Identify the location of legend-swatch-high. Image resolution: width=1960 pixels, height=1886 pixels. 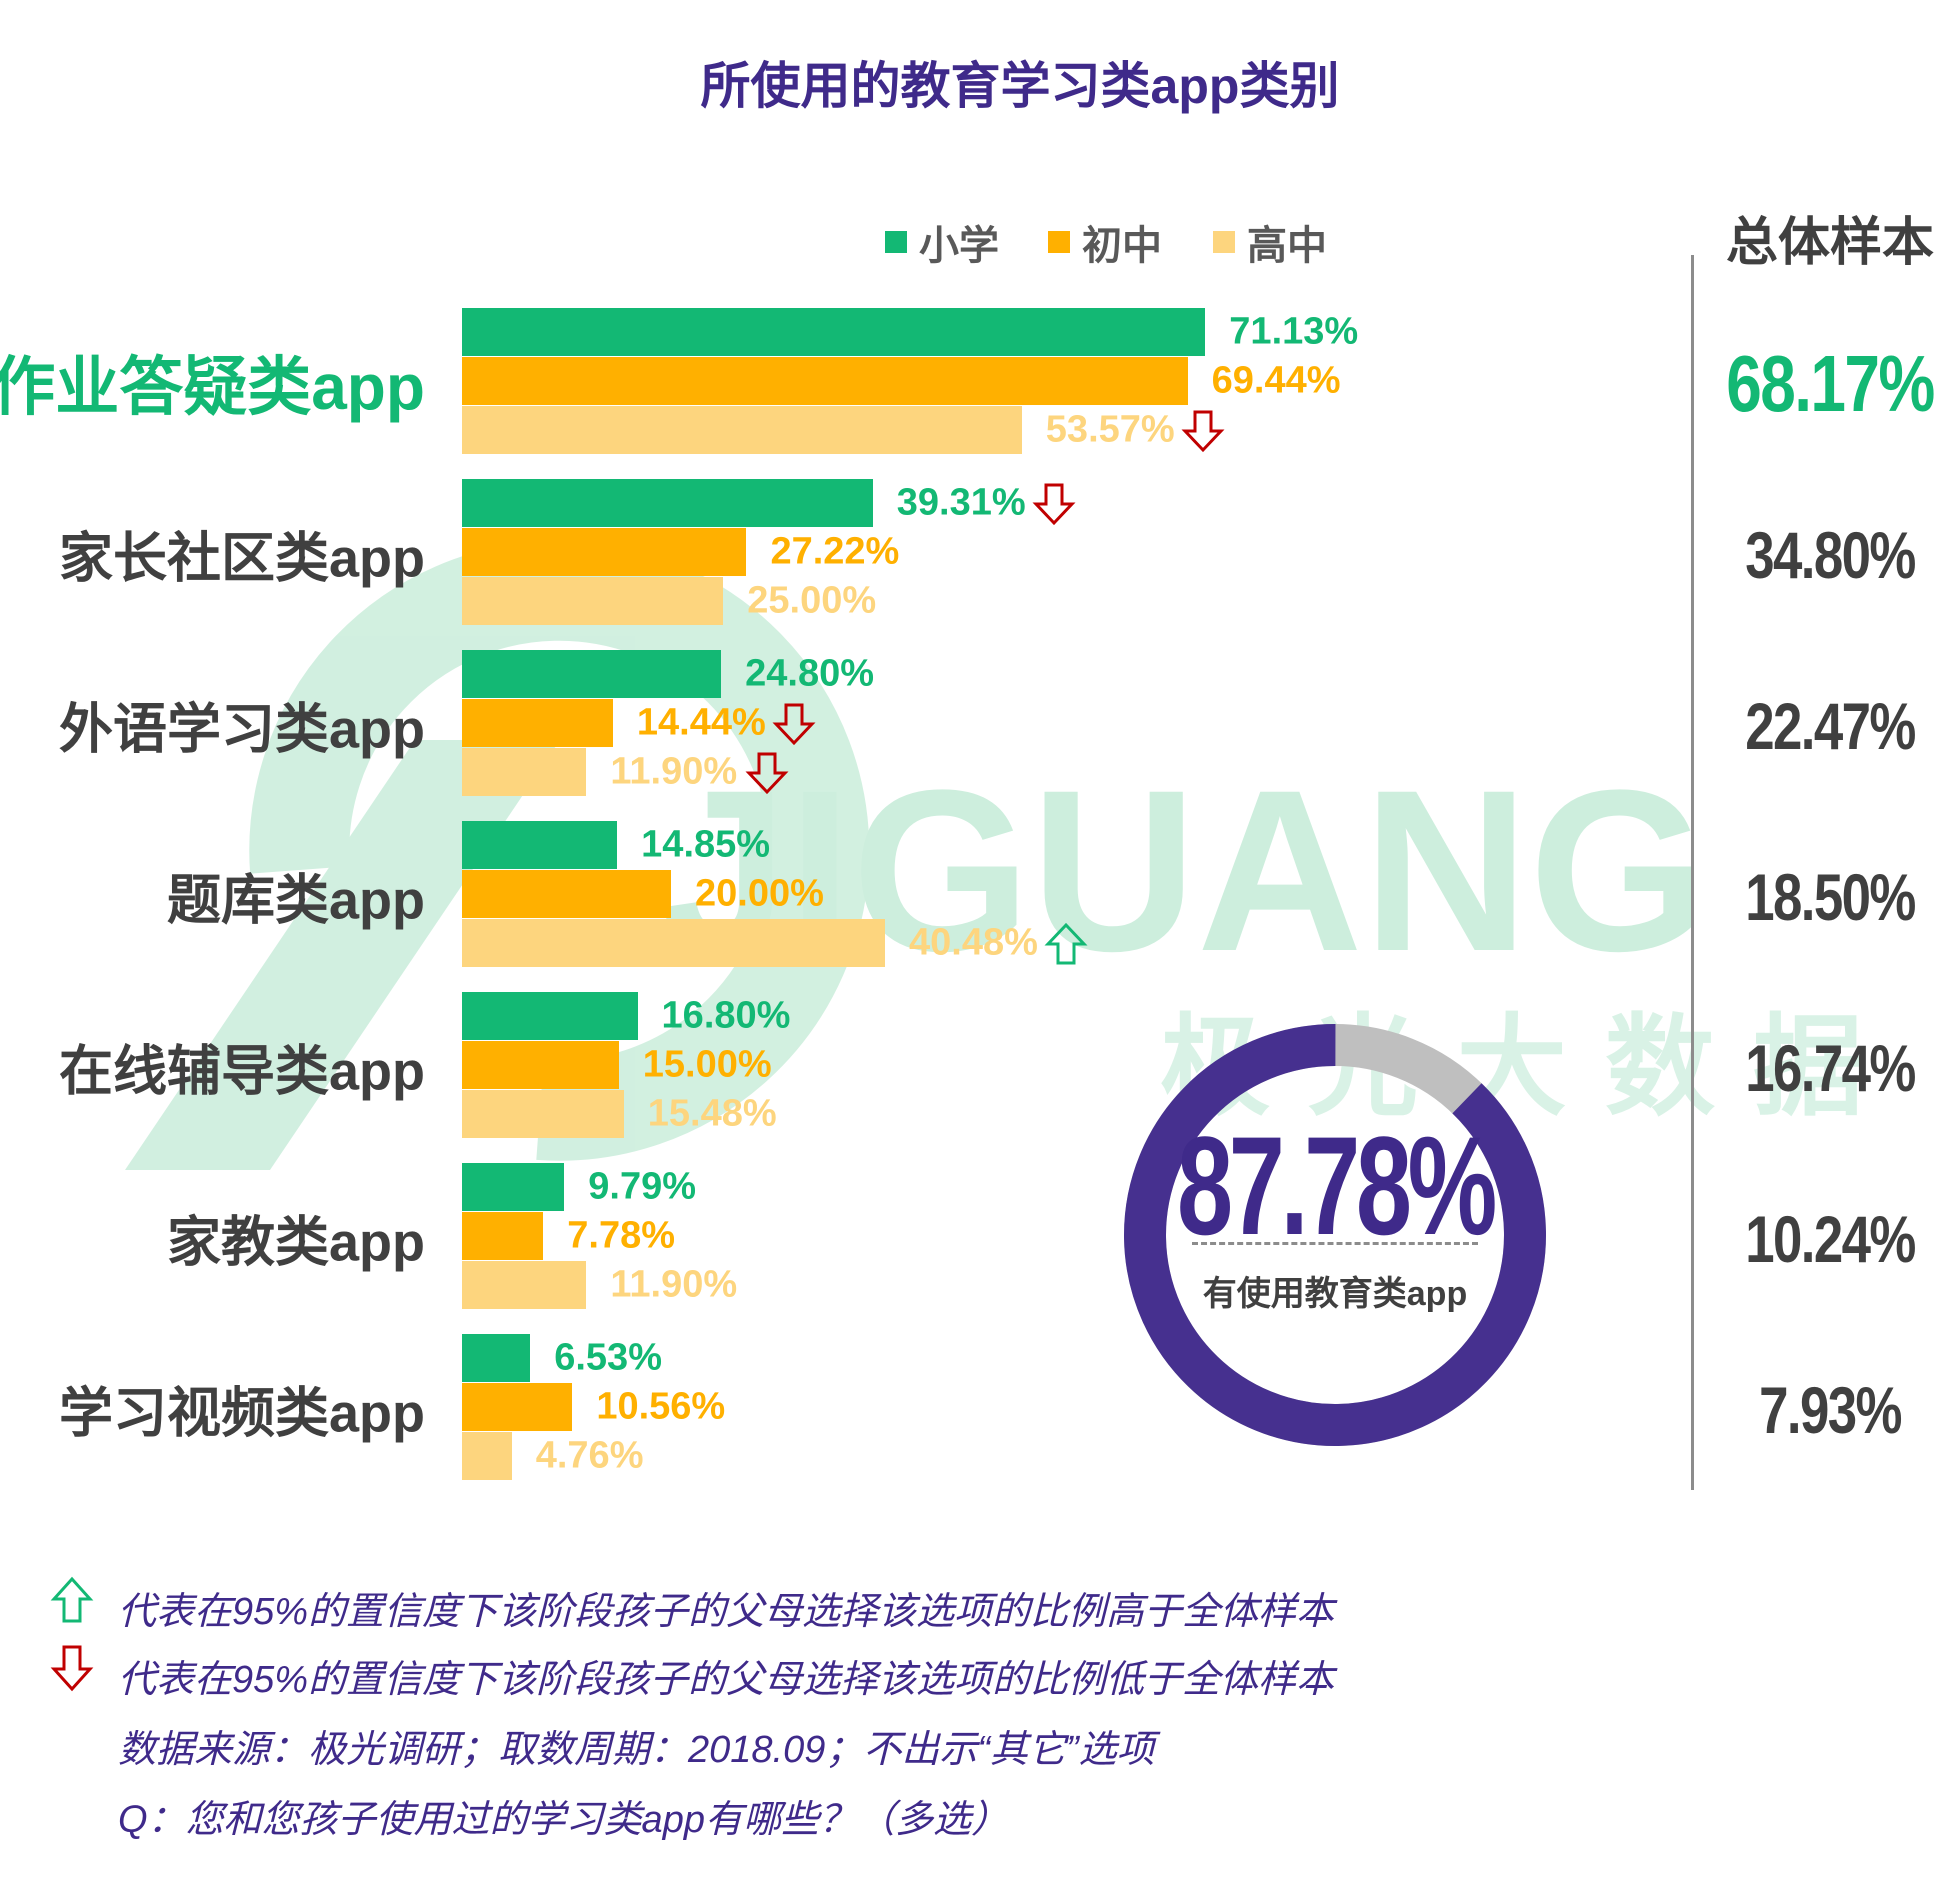
(1224, 242).